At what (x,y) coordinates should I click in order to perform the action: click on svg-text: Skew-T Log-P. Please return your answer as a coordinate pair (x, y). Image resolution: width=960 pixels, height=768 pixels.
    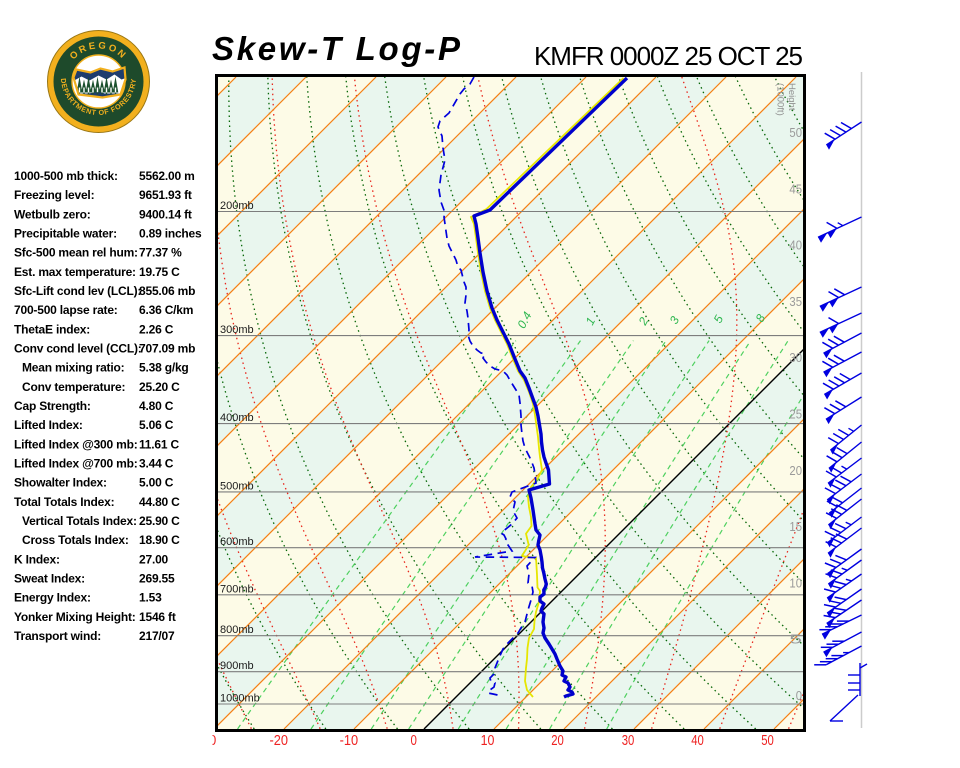
    Looking at the image, I should click on (336, 48).